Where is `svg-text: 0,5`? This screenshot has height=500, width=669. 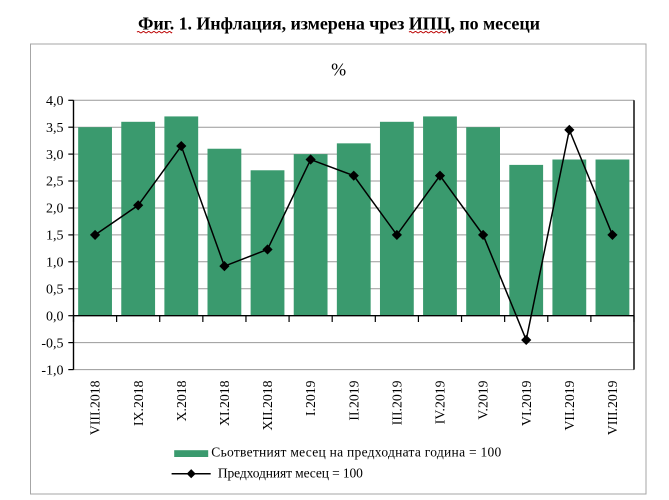 svg-text: 0,5 is located at coordinates (55, 290).